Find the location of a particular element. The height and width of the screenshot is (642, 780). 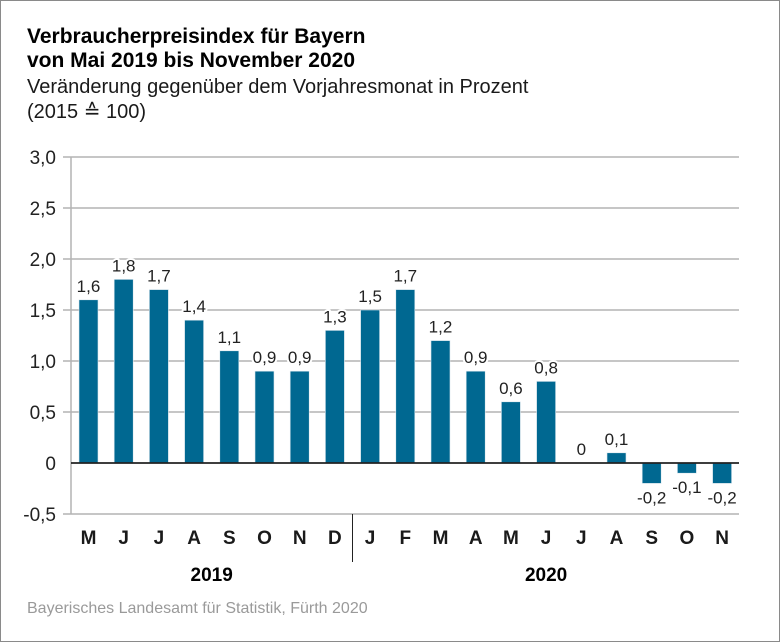

y-tick-label: 1,5 is located at coordinates (43, 311).